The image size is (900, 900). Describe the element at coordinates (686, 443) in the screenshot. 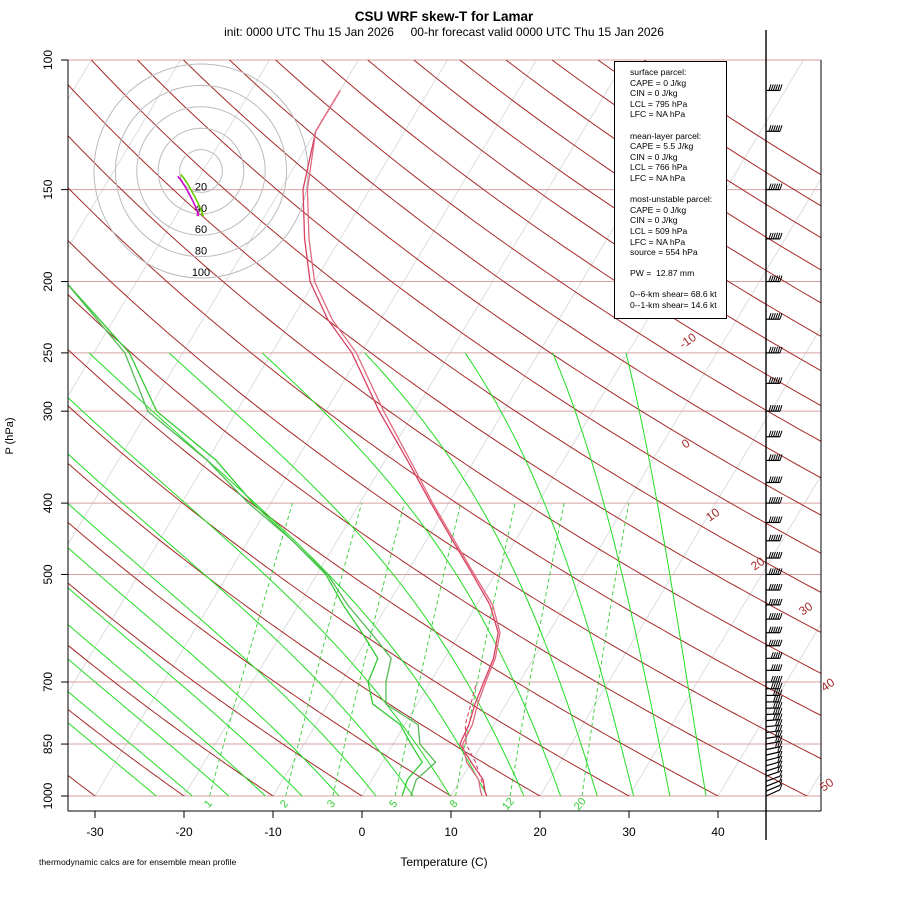

I see `dry-adiabat-label: 0` at that location.